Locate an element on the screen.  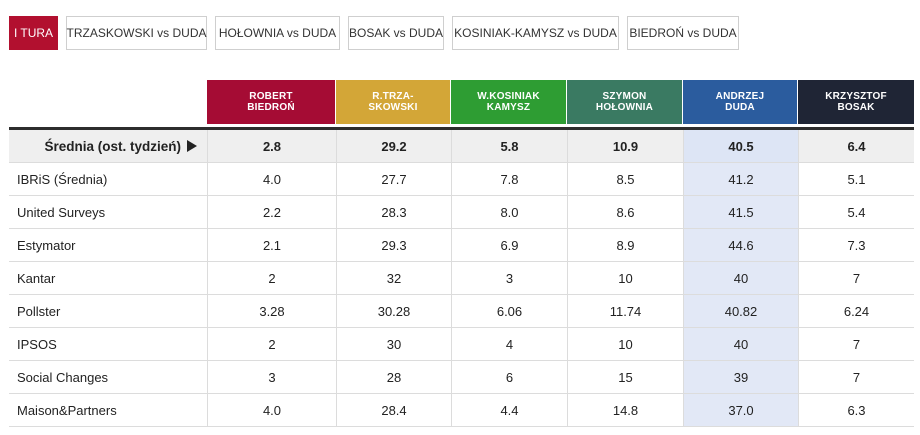
row-label: Średnia (ost. tydzień) is located at coordinates (108, 146).